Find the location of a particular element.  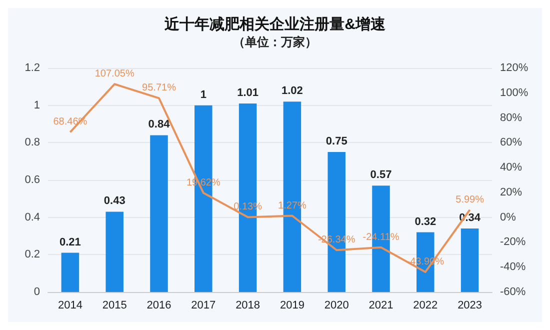

chart-title: 近十年减肥相关企业注册量&增速 is located at coordinates (275, 24).